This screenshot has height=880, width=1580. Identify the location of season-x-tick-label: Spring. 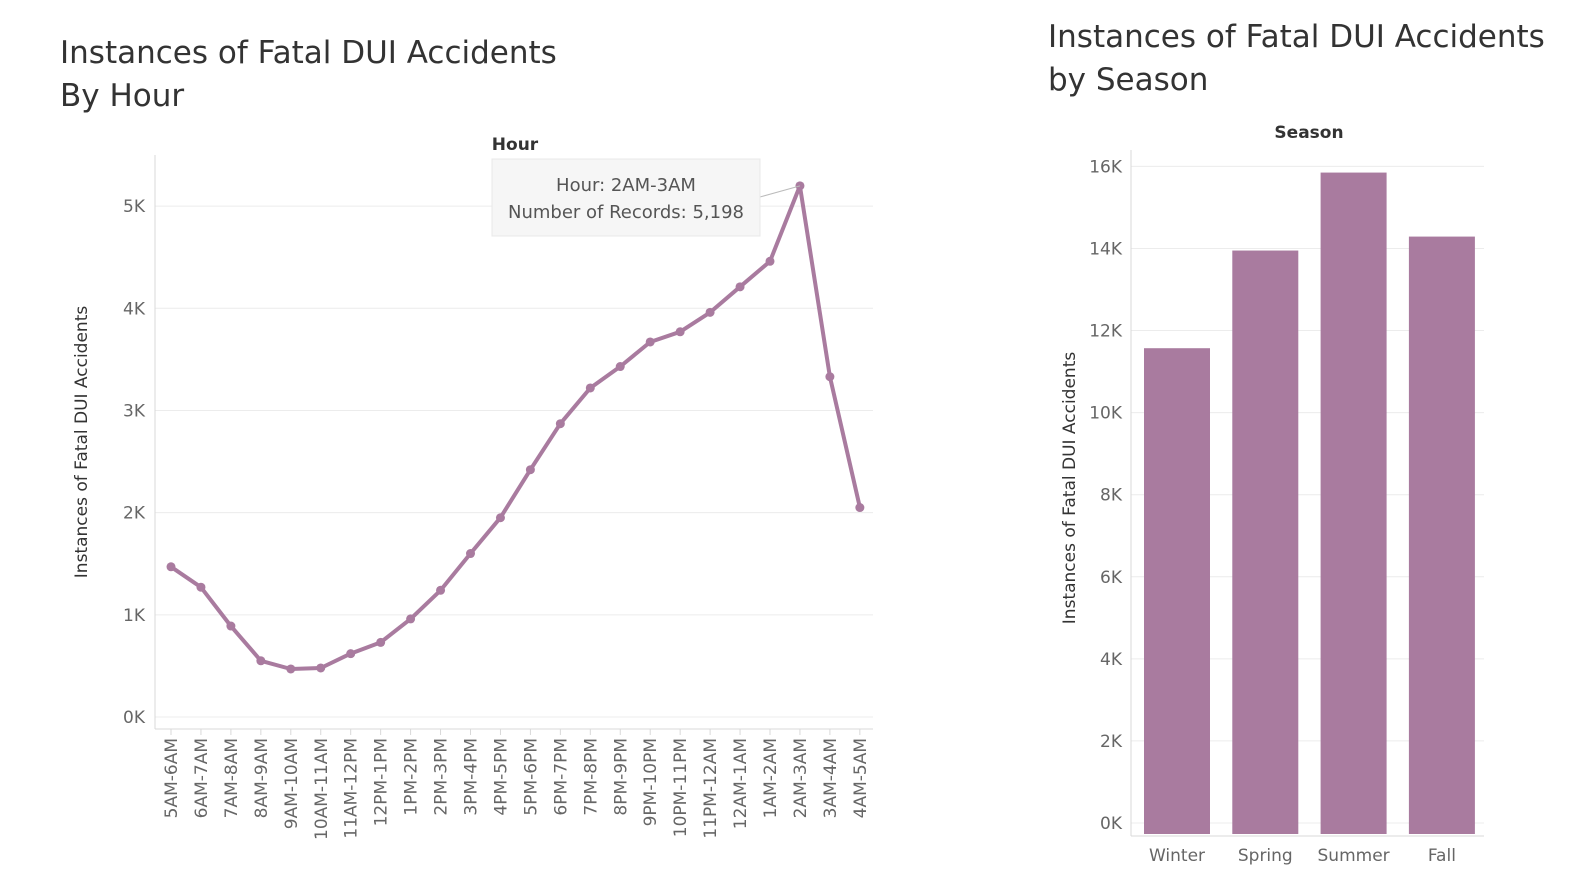
(1265, 856).